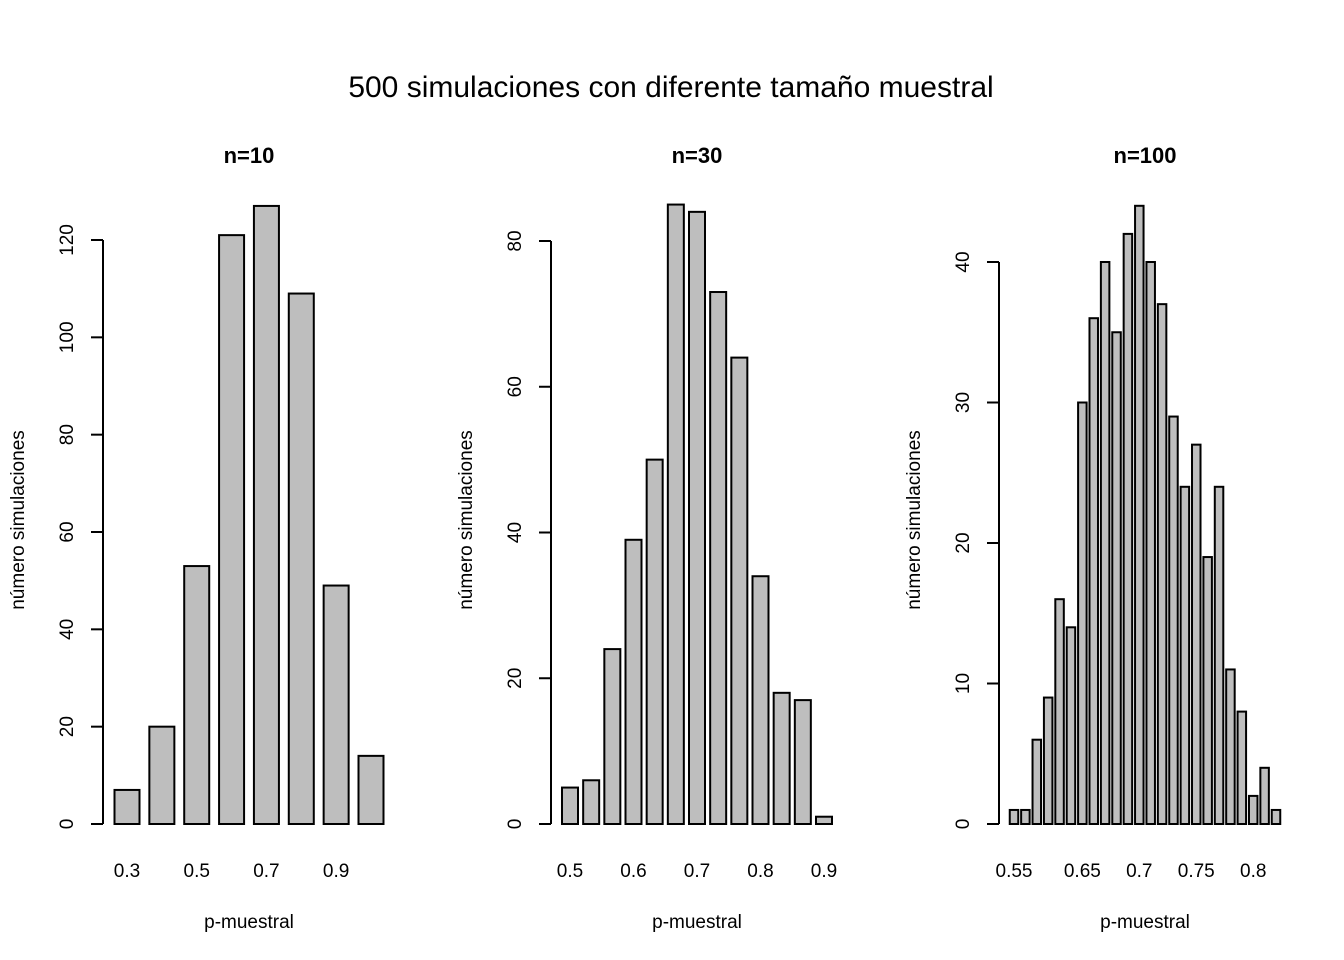 The width and height of the screenshot is (1344, 960). I want to click on panel-title: n=30, so click(697, 155).